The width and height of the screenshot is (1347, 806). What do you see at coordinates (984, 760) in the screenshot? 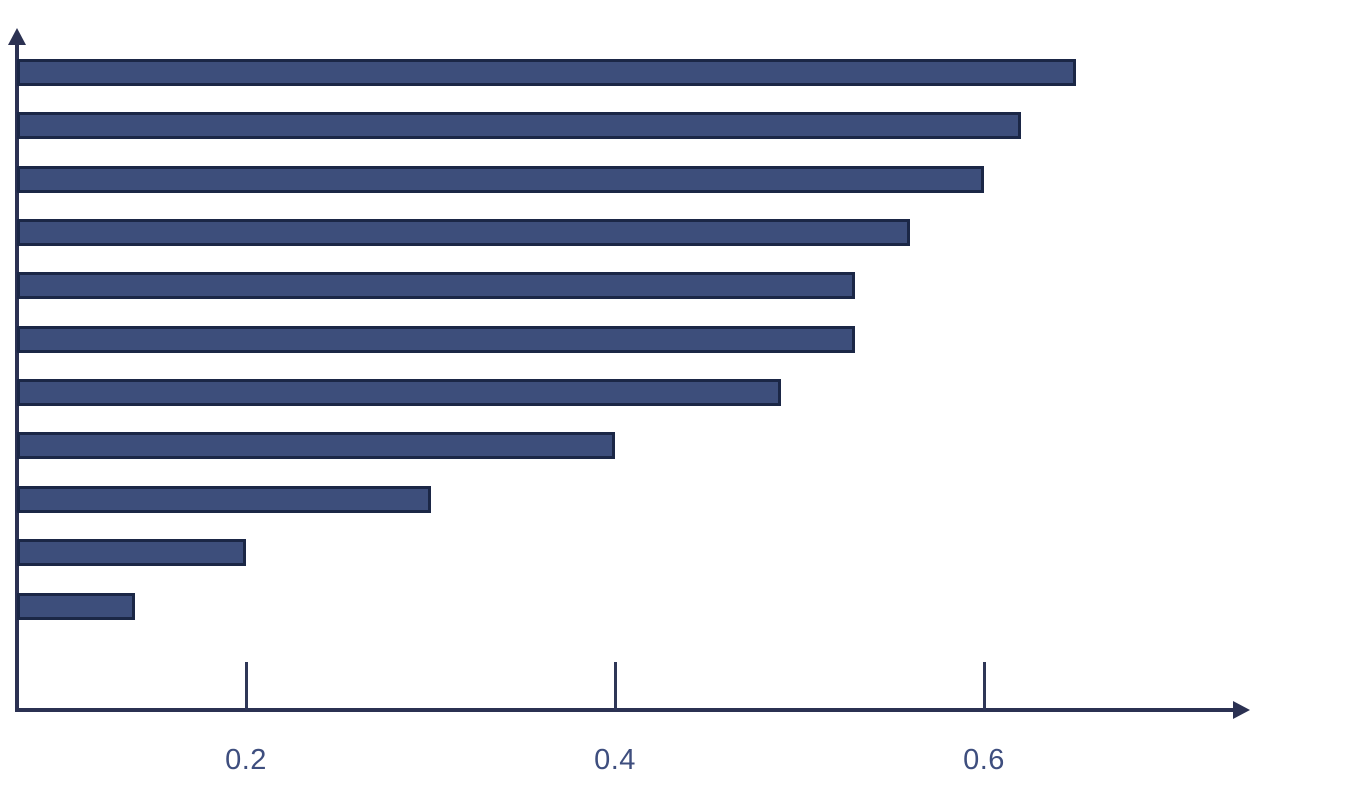
I see `x-axis-tick-label: 0.6` at bounding box center [984, 760].